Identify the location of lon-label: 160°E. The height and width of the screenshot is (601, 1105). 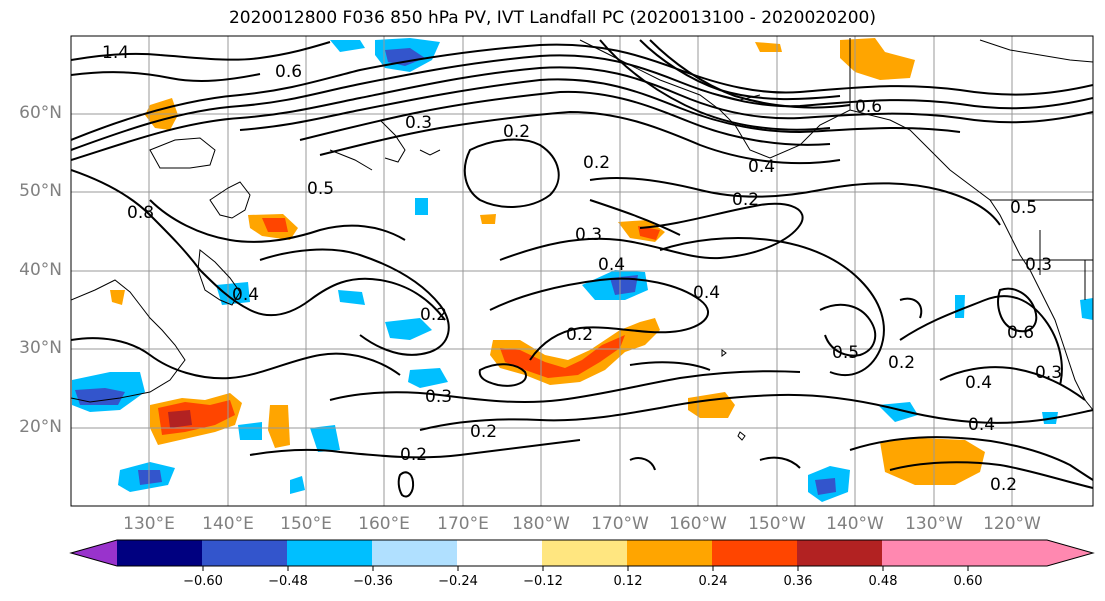
(384, 524).